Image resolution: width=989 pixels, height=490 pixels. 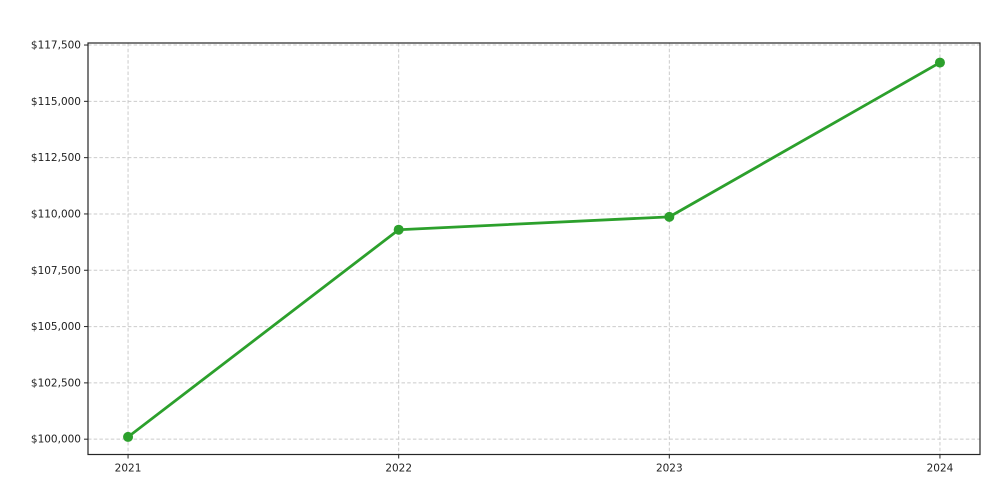 What do you see at coordinates (56, 271) in the screenshot?
I see `y-tick-label: $107,500` at bounding box center [56, 271].